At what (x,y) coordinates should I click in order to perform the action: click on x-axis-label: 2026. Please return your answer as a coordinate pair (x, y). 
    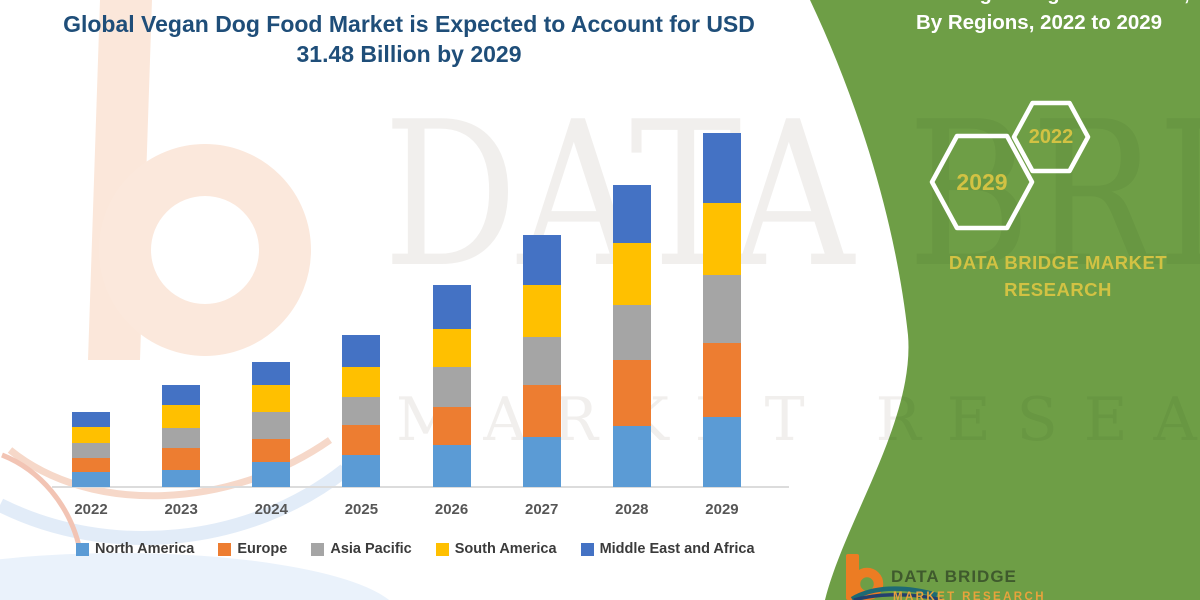
    Looking at the image, I should click on (451, 509).